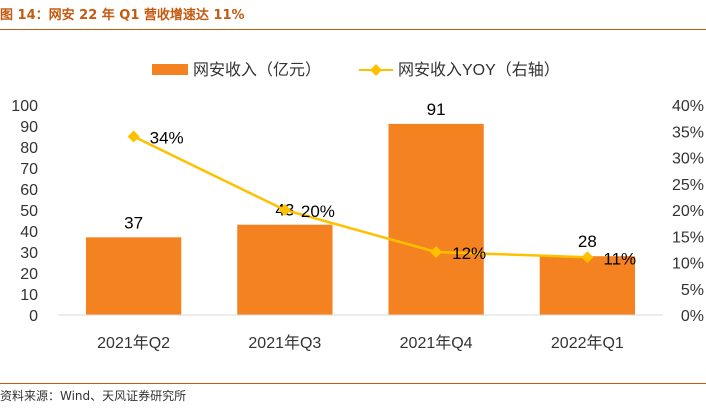  Describe the element at coordinates (29, 295) in the screenshot. I see `y-tick-label: 10` at that location.